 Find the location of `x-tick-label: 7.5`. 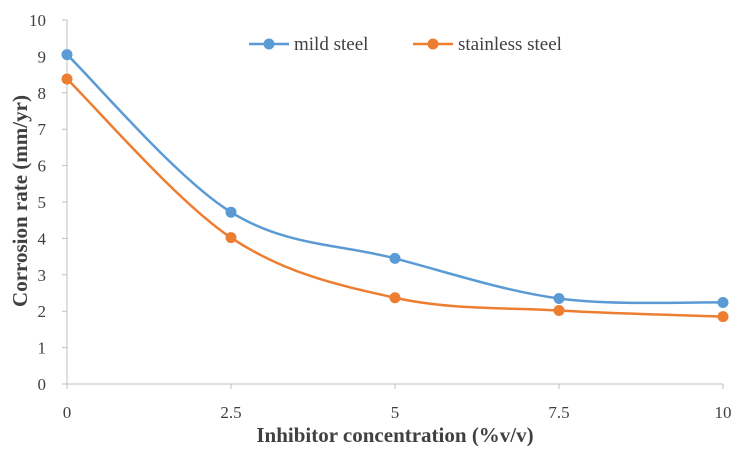

x-tick-label: 7.5 is located at coordinates (558, 412).